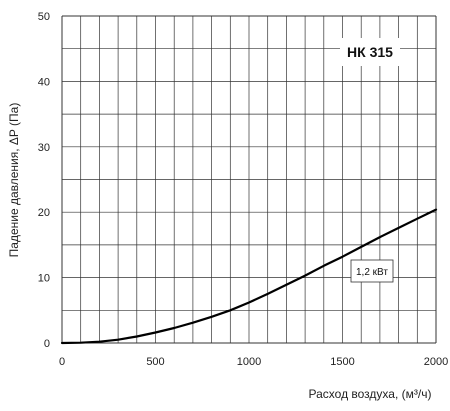 The height and width of the screenshot is (411, 450). I want to click on model-label-text: НК 315, so click(370, 52).